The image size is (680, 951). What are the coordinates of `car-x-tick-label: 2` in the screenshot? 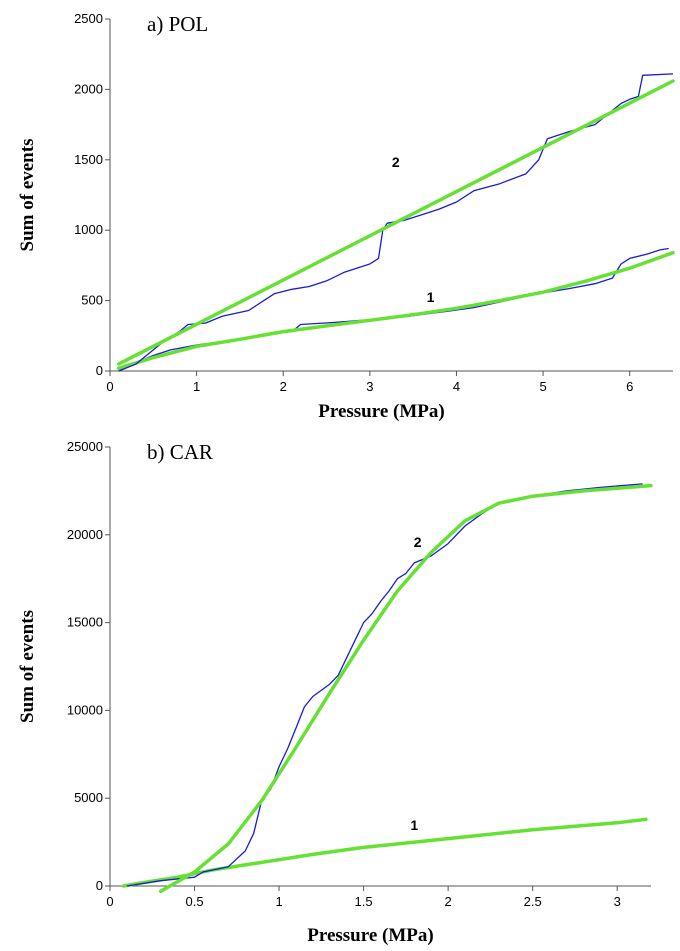 It's located at (448, 901).